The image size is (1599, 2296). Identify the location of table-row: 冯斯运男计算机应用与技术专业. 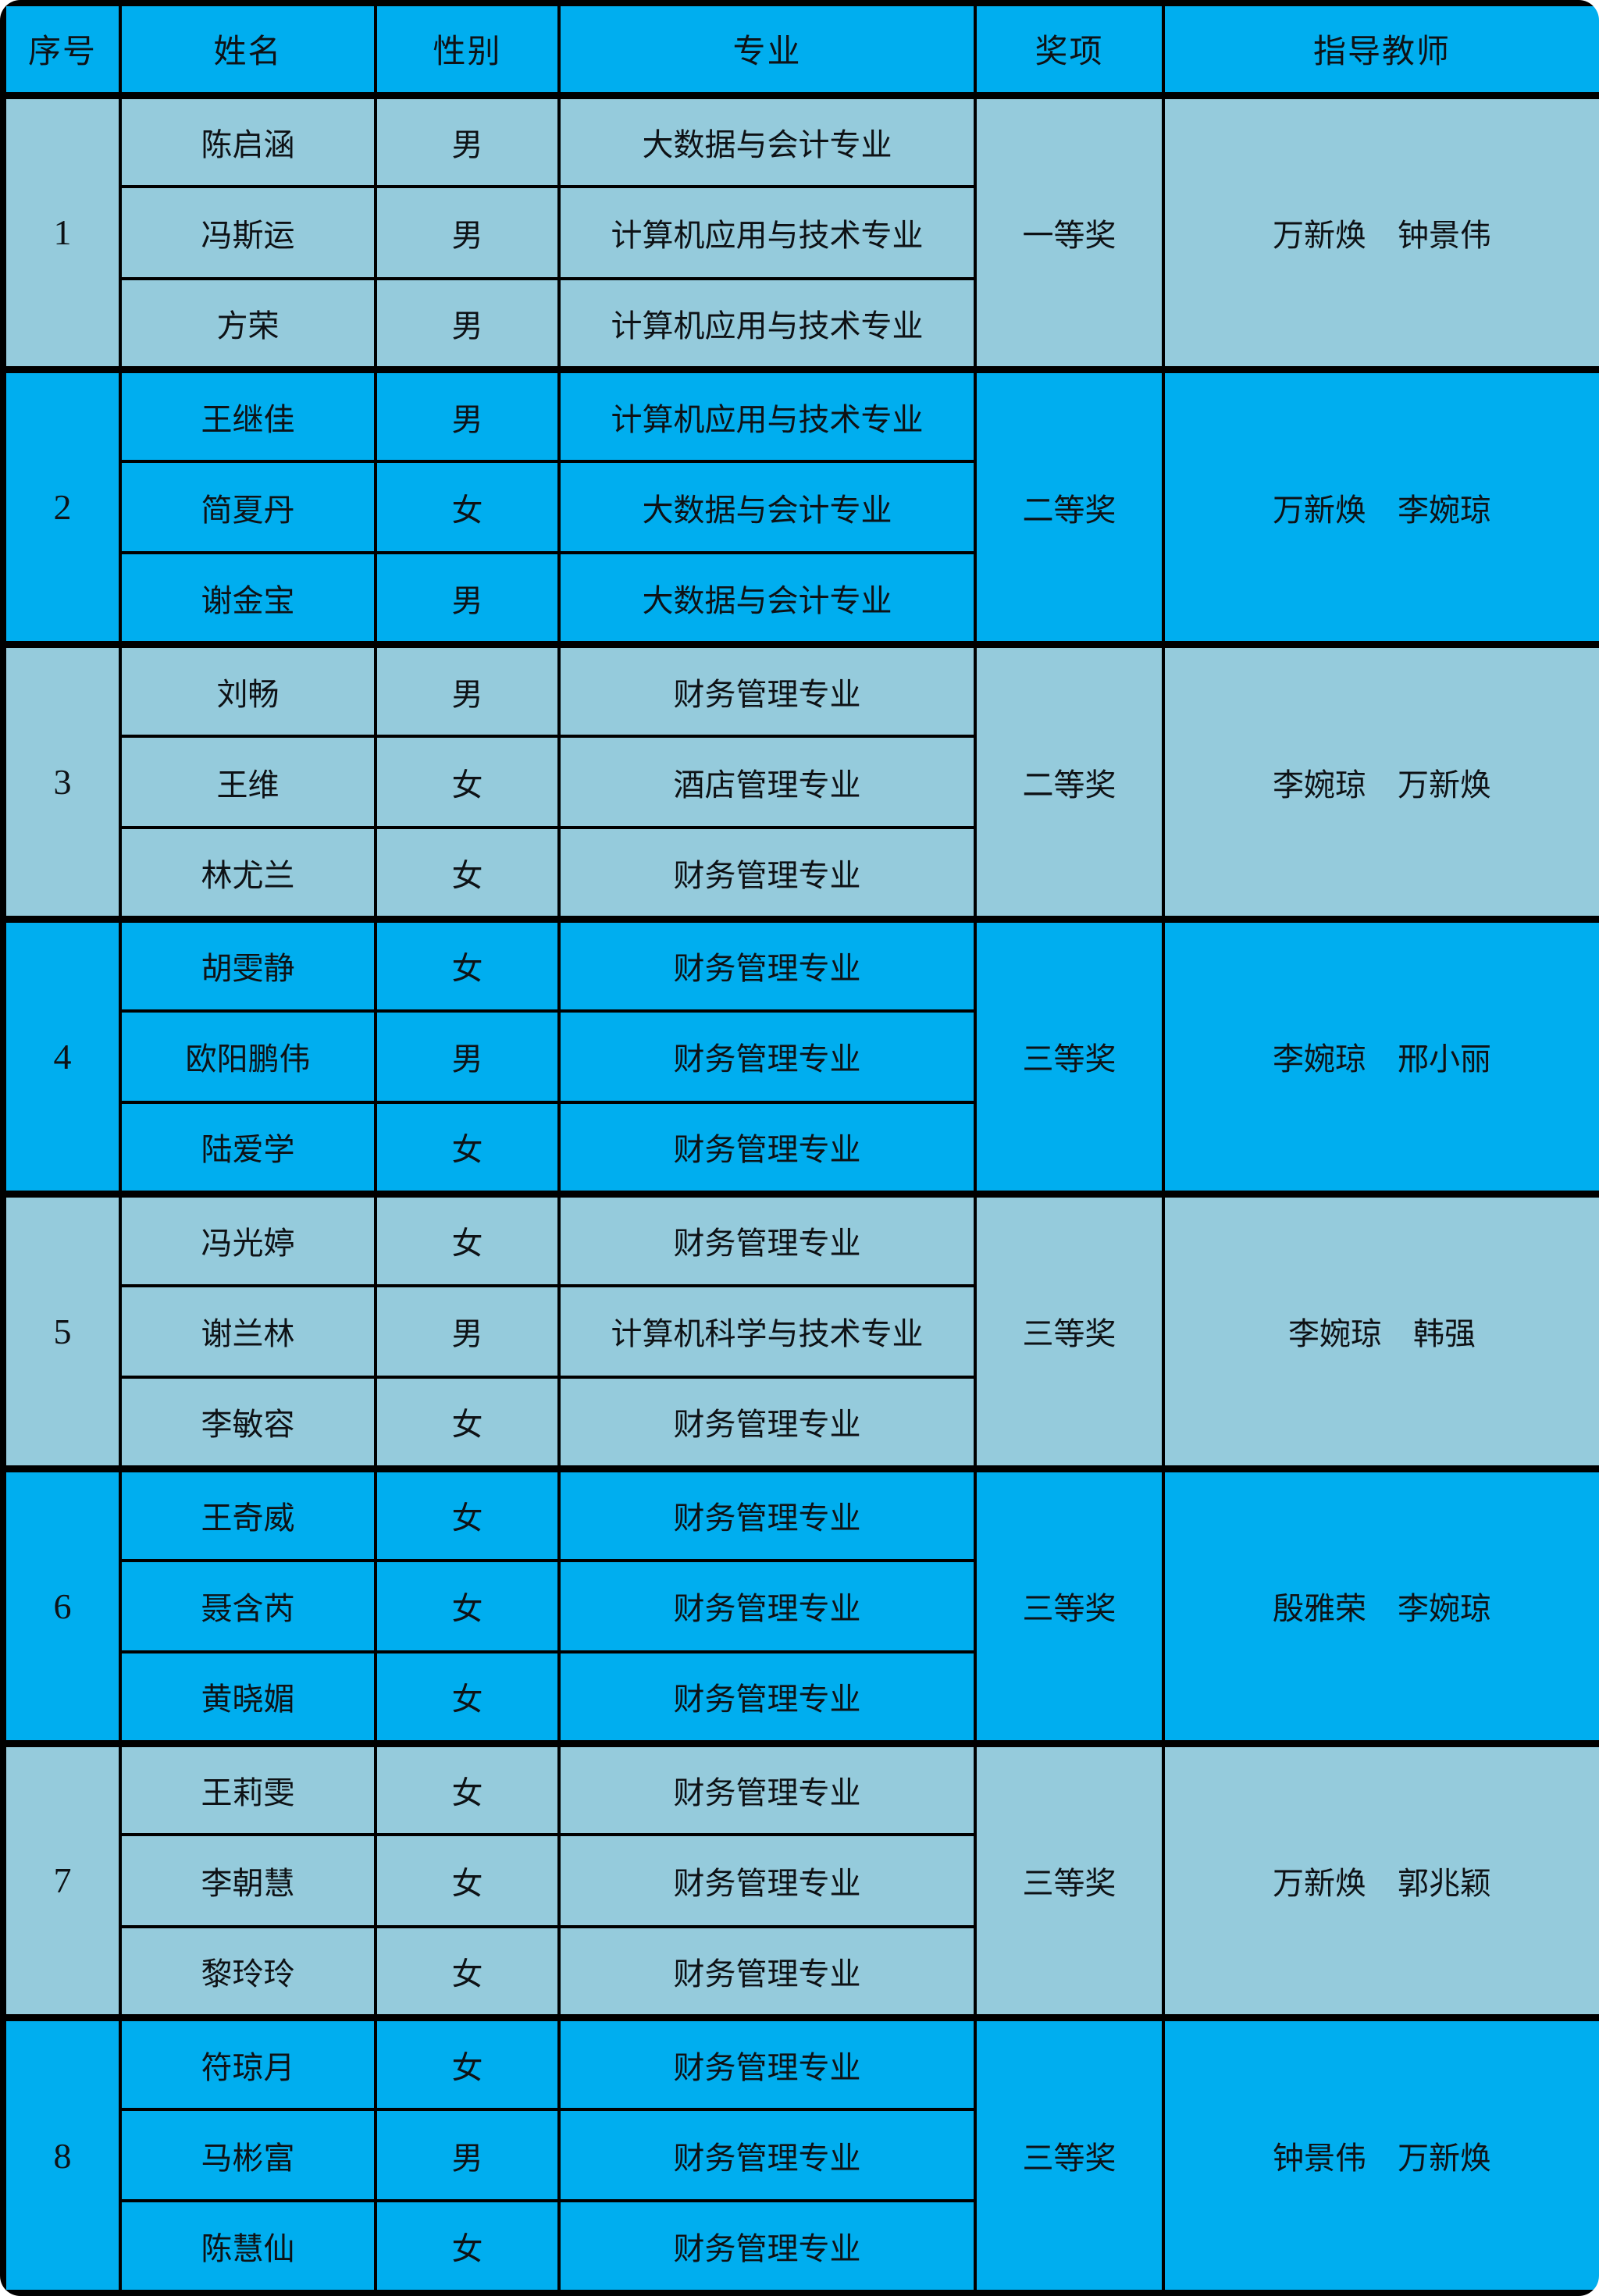
(801, 232).